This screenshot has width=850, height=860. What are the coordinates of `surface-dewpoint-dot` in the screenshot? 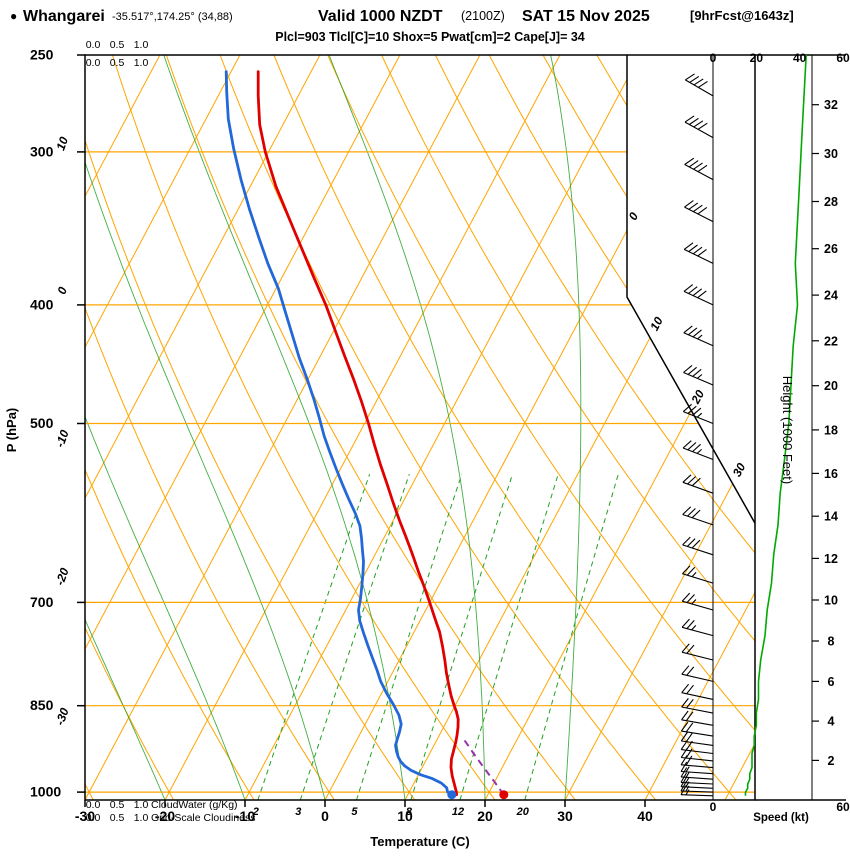 It's located at (452, 795).